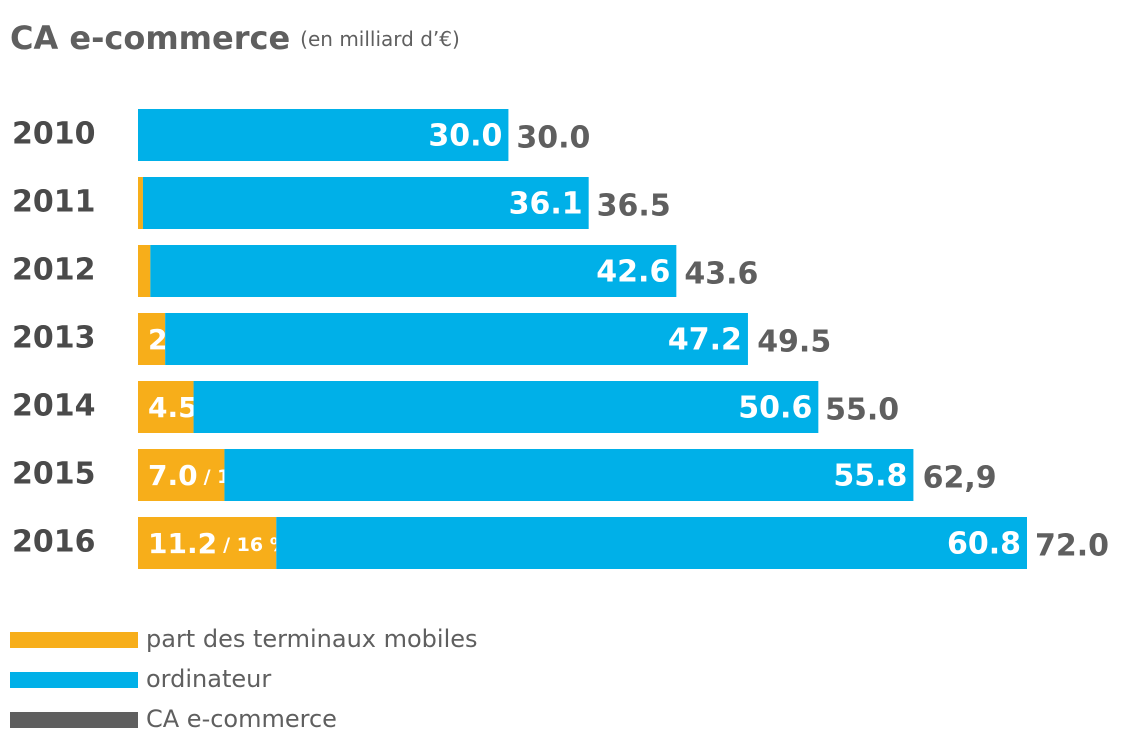  I want to click on share-label: / 16 %, so click(256, 545).